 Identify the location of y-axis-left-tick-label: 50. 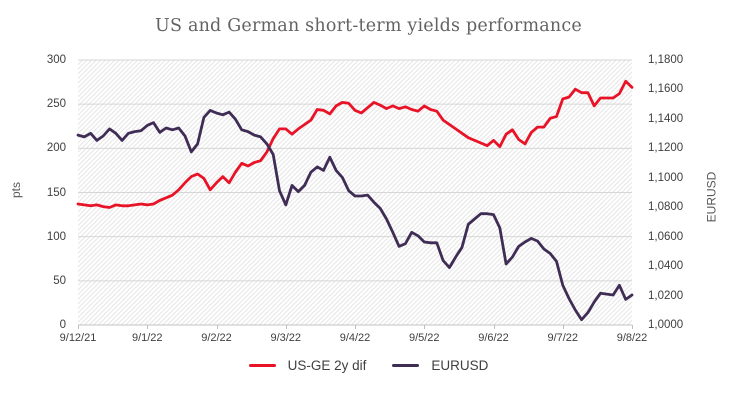
(59, 280).